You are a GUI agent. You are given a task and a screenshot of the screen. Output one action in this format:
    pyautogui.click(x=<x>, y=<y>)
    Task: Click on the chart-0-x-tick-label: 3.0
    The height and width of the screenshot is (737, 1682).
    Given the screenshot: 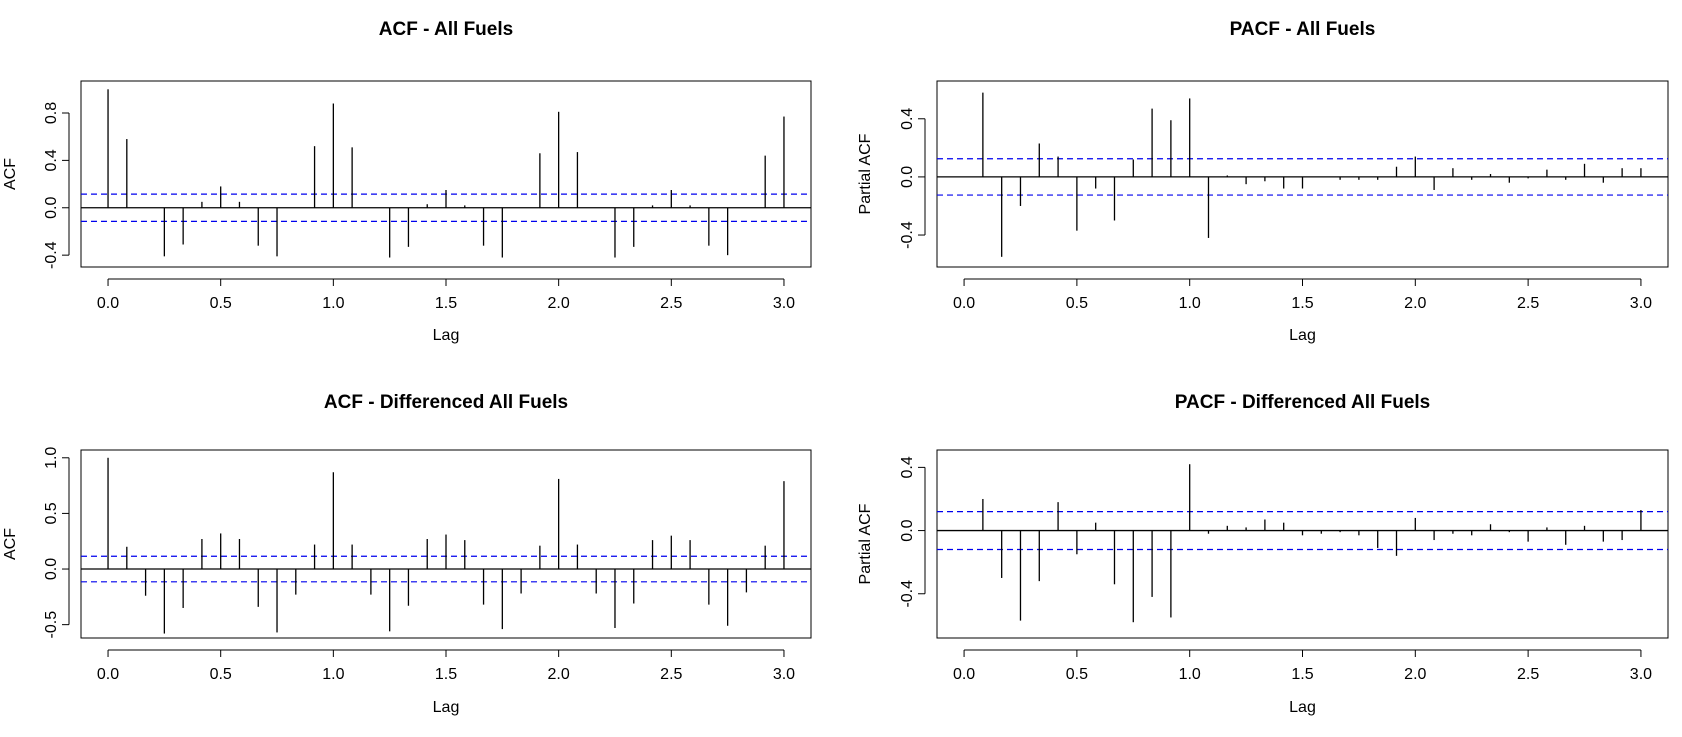 What is the action you would take?
    pyautogui.click(x=784, y=303)
    